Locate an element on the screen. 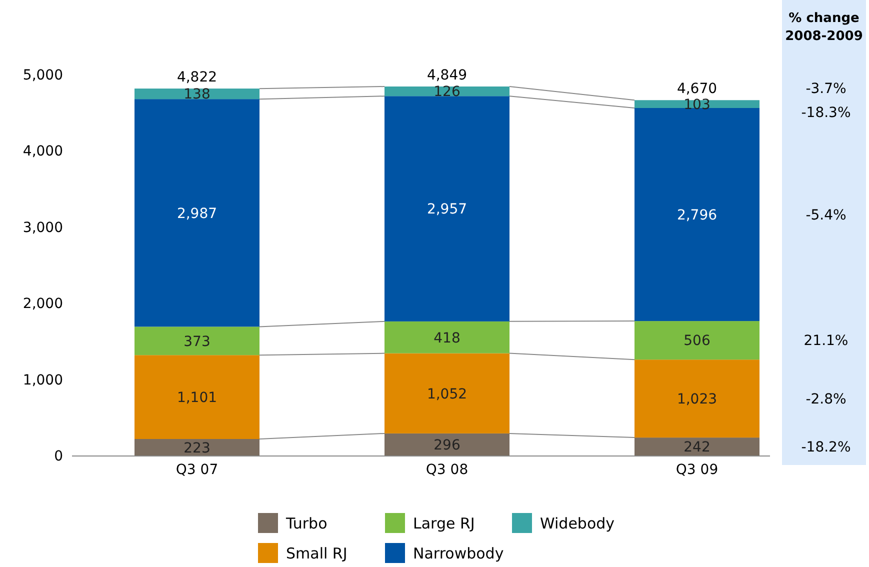 Image resolution: width=869 pixels, height=567 pixels. data-label: 1,023 is located at coordinates (697, 399).